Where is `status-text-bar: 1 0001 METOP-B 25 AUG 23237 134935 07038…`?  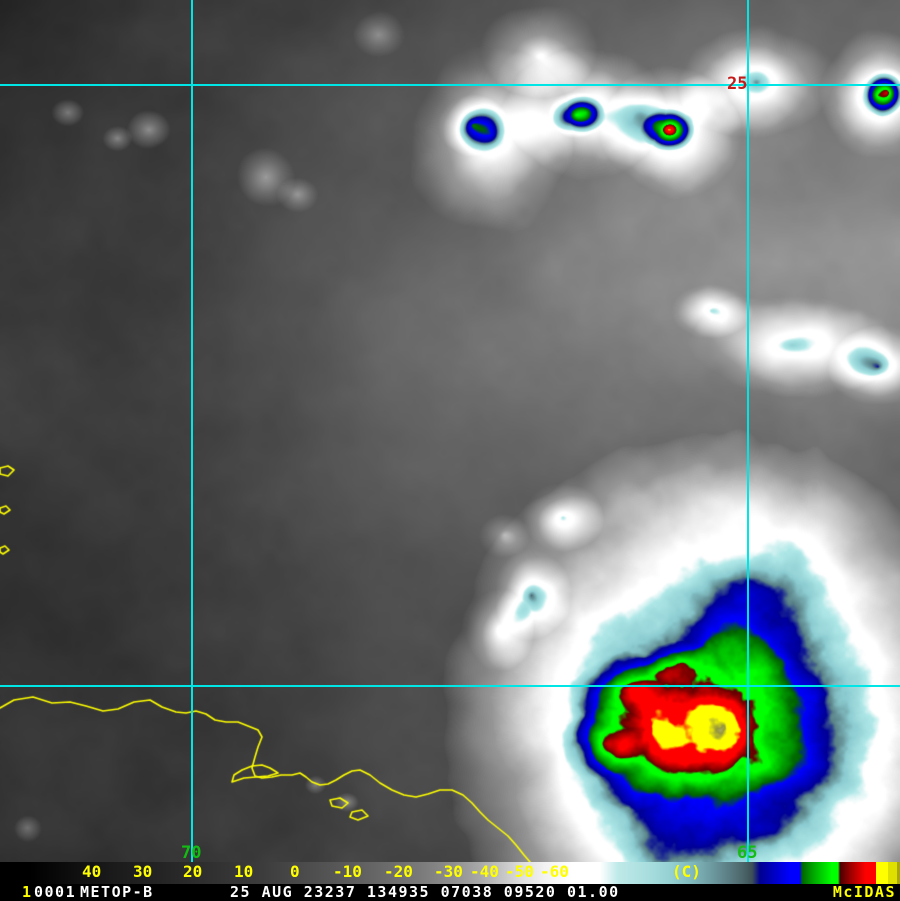 status-text-bar: 1 0001 METOP-B 25 AUG 23237 134935 07038… is located at coordinates (450, 892).